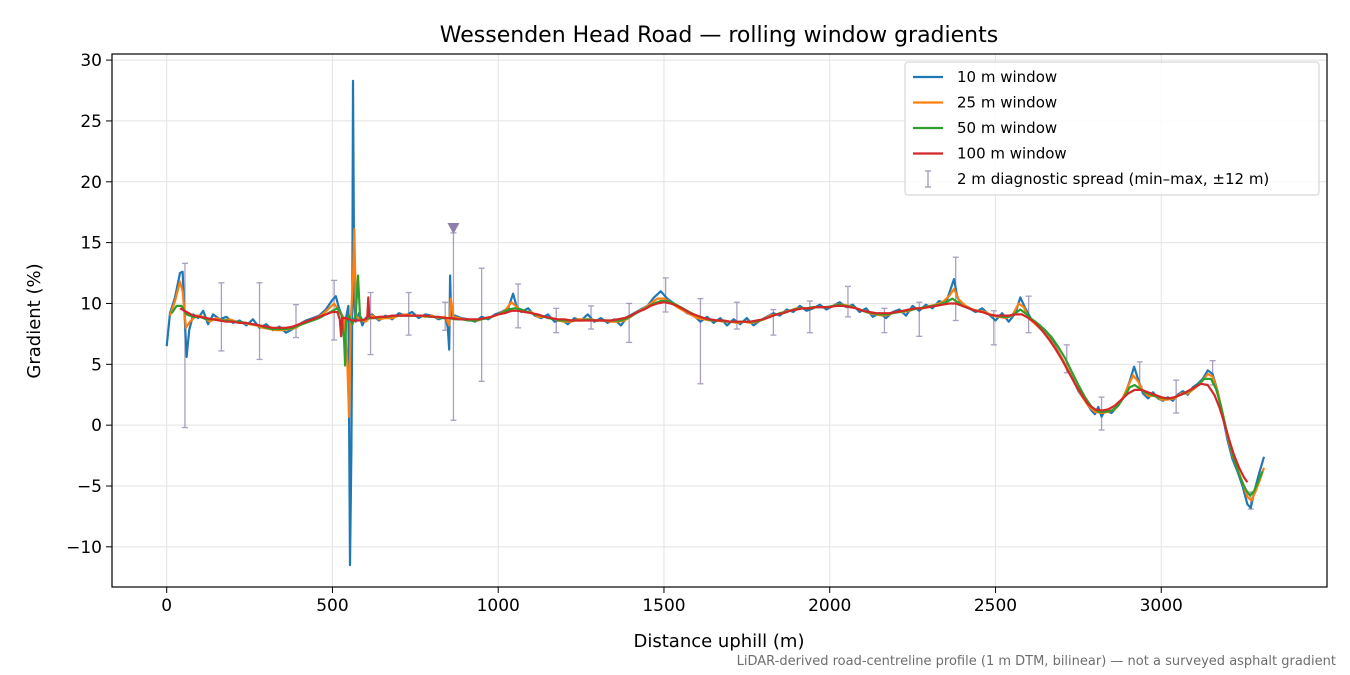 The image size is (1350, 675). What do you see at coordinates (84, 548) in the screenshot?
I see `y-tick-label: −10` at bounding box center [84, 548].